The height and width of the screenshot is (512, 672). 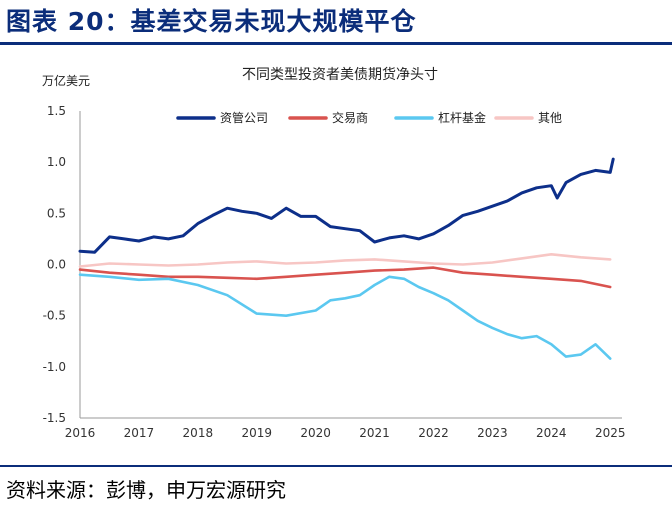 I want to click on x-tick-label: 2018, so click(x=198, y=433).